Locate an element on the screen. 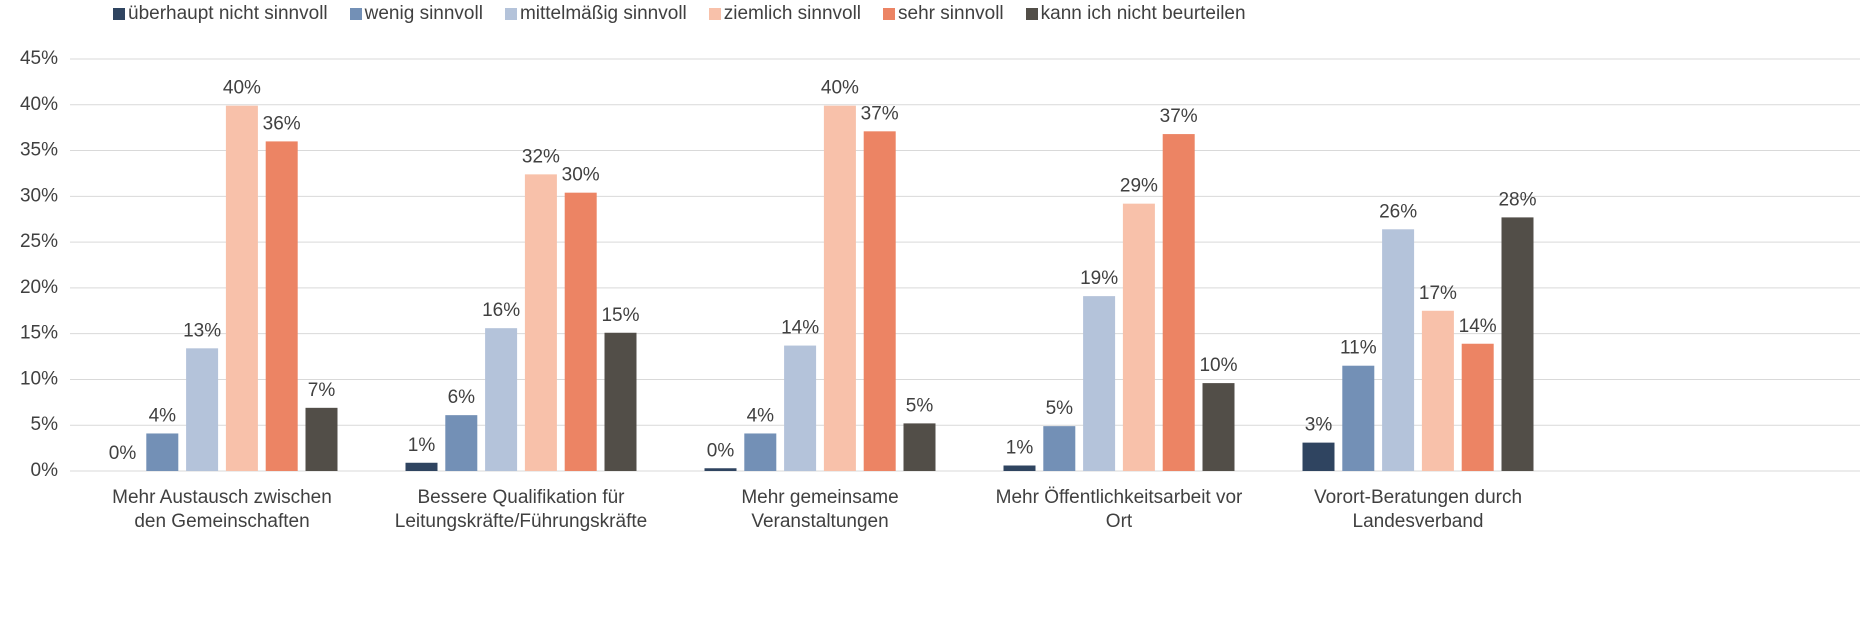  data-label: 15% is located at coordinates (620, 315).